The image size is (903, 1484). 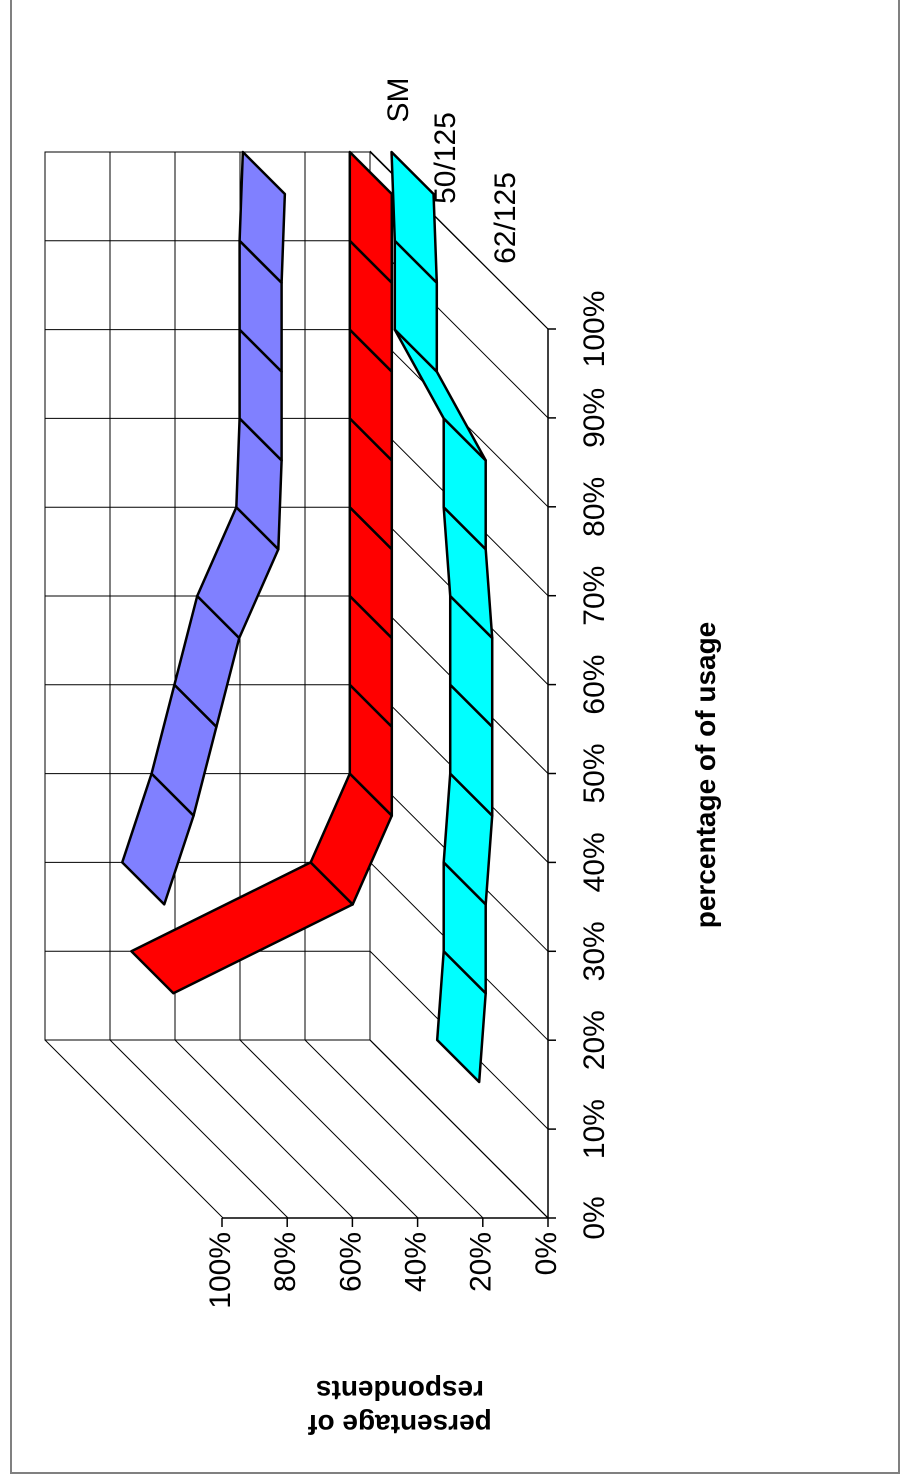 What do you see at coordinates (594, 329) in the screenshot?
I see `x-tick-label: 100%` at bounding box center [594, 329].